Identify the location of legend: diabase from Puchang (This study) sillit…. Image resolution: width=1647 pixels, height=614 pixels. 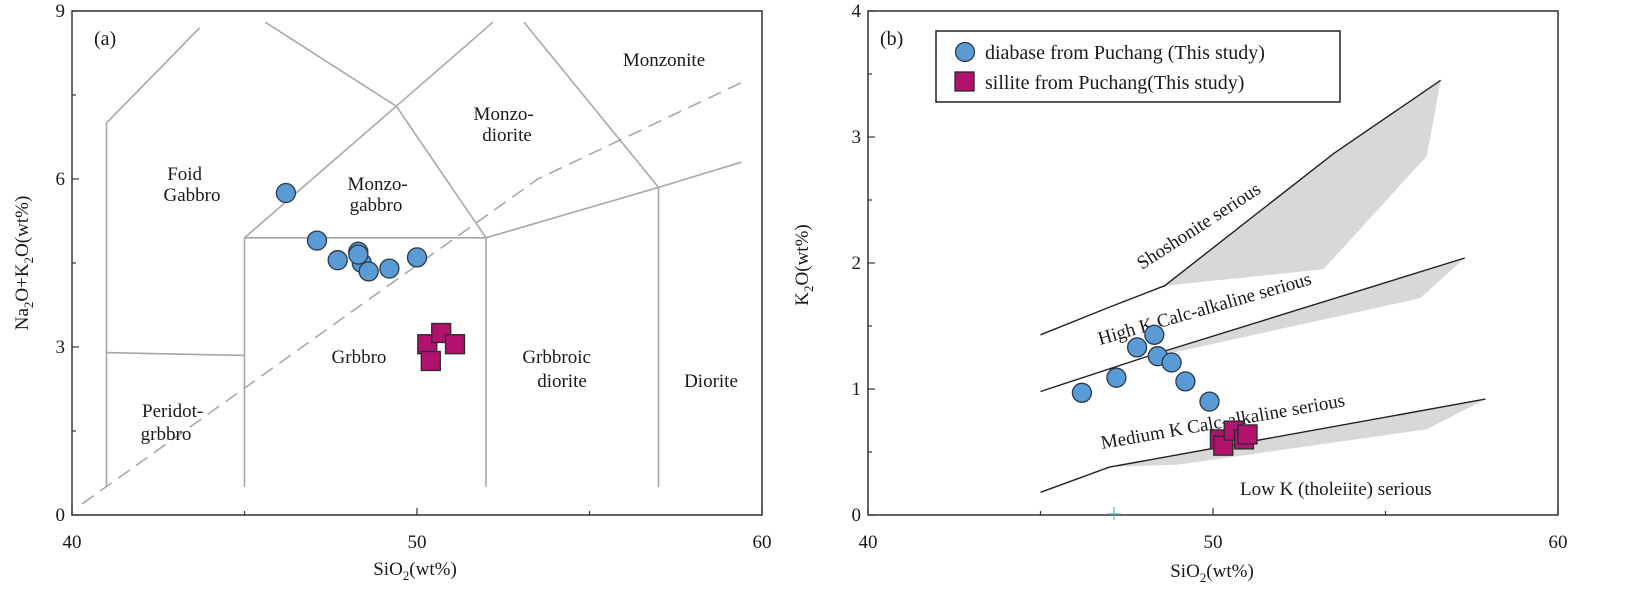
(1138, 66).